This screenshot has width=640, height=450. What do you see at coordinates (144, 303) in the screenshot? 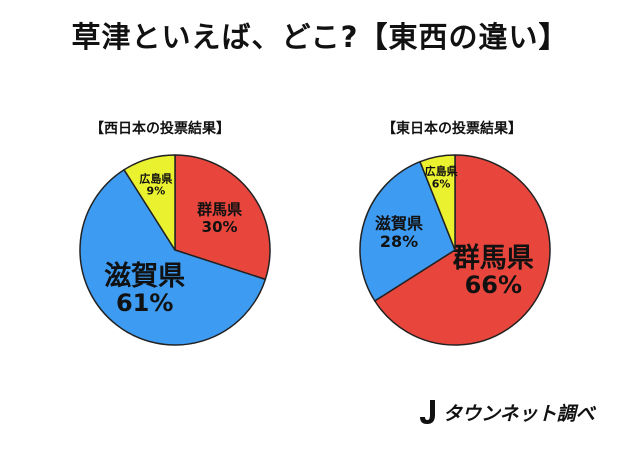
I see `slice-percent-label: 61%` at bounding box center [144, 303].